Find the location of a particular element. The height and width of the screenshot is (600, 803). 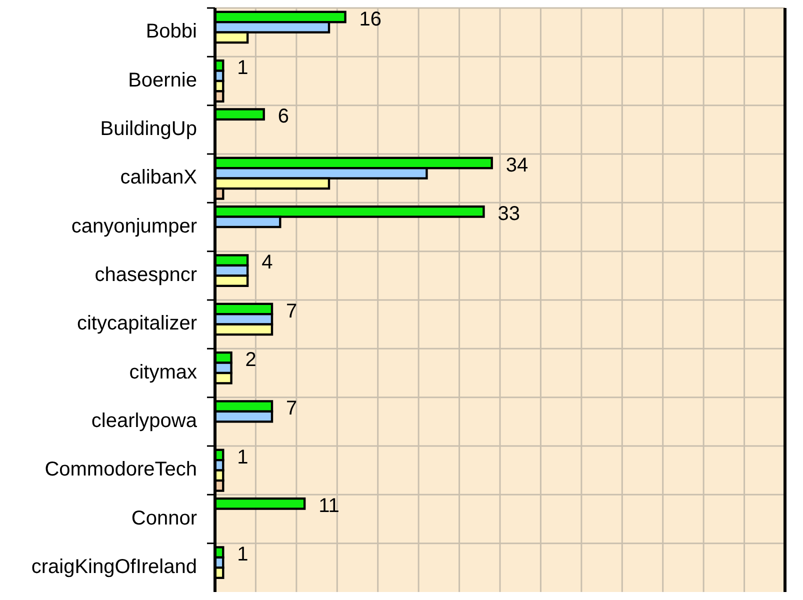

data-label: 6 is located at coordinates (283, 117).